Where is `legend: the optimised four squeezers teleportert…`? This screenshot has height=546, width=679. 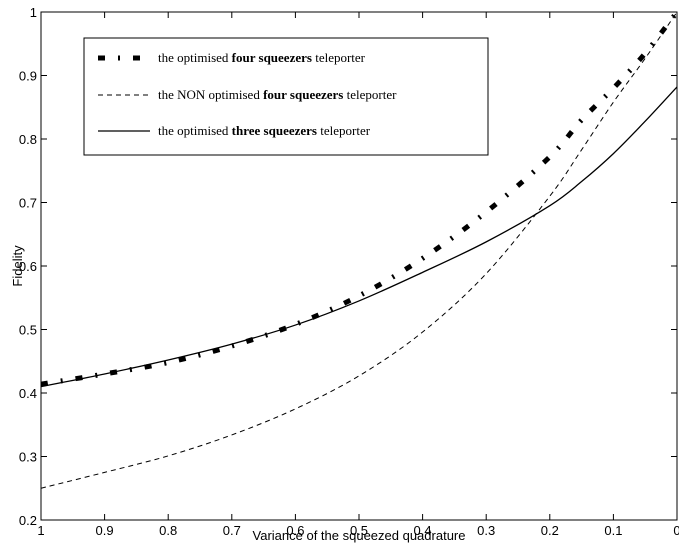
legend: the optimised four squeezers teleportert… is located at coordinates (286, 96).